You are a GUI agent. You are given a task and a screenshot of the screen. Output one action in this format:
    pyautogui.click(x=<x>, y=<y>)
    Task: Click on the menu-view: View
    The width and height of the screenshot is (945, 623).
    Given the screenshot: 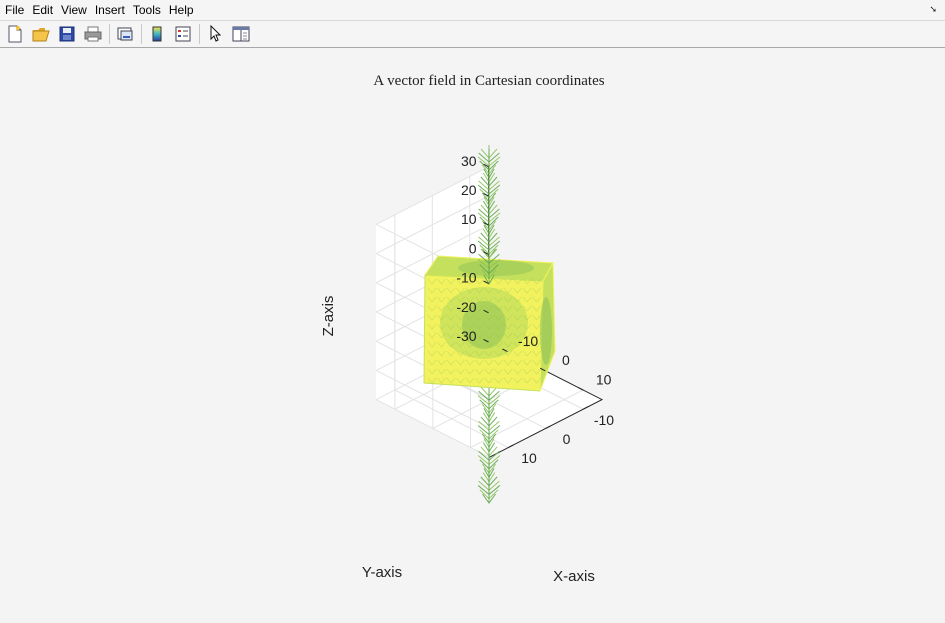 What is the action you would take?
    pyautogui.click(x=74, y=10)
    